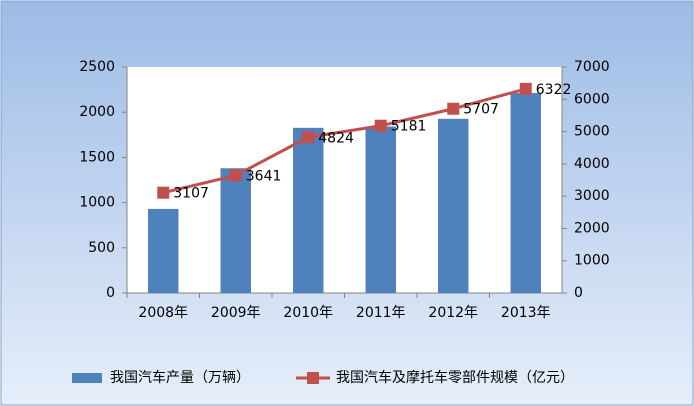  I want to click on y2-tick-label: 0, so click(578, 293).